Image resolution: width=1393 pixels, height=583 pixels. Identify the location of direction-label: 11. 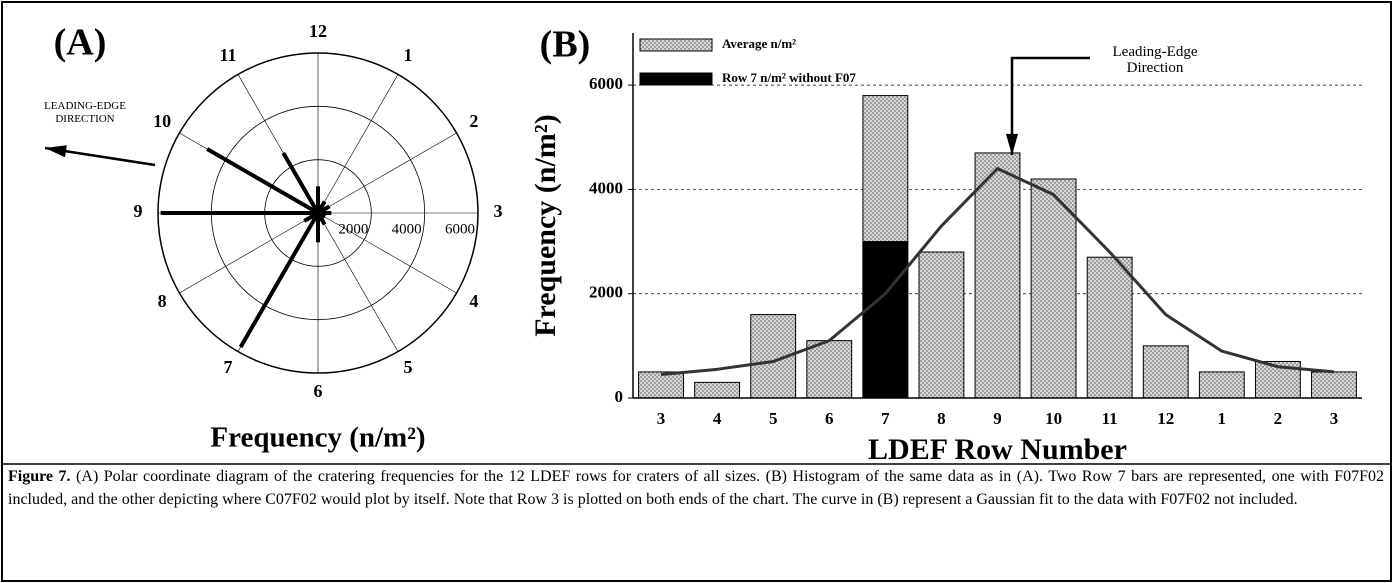
(227, 55).